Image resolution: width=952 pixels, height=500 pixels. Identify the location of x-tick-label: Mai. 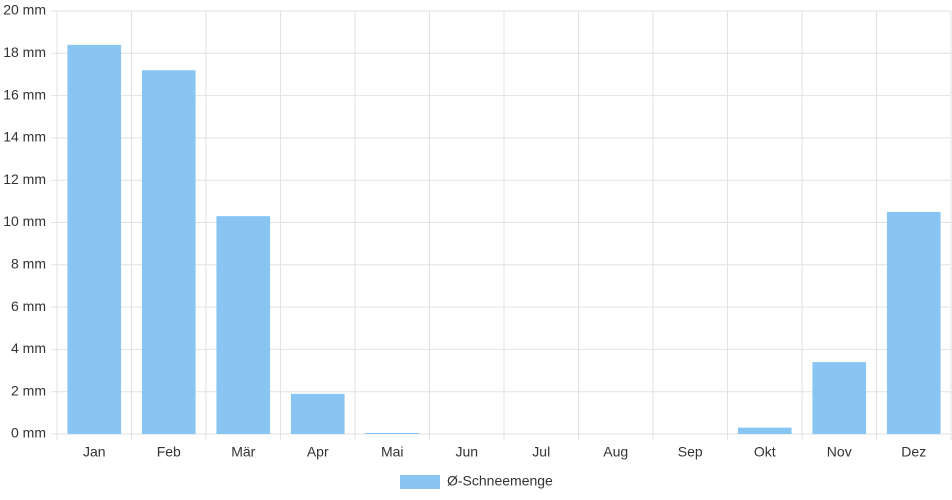
(392, 452).